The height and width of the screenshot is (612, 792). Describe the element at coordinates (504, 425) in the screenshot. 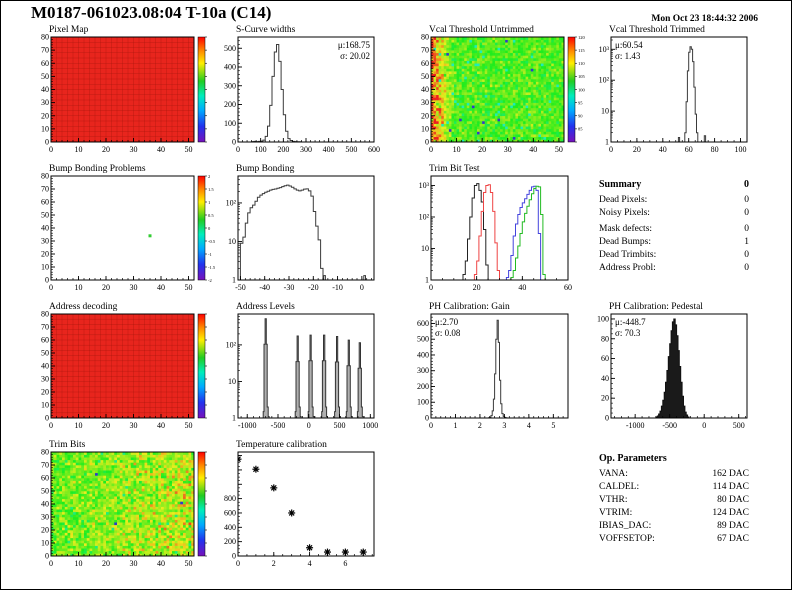

I see `svg-text: 3` at that location.